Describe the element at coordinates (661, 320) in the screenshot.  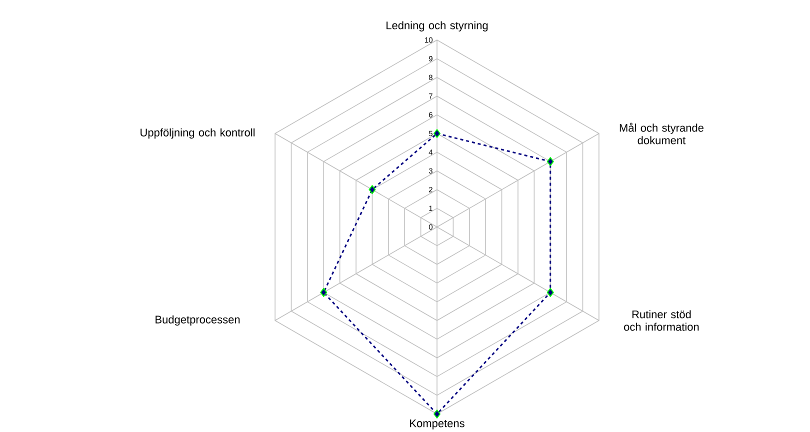
I see `spoke-label: Rutiner stöd och information` at that location.